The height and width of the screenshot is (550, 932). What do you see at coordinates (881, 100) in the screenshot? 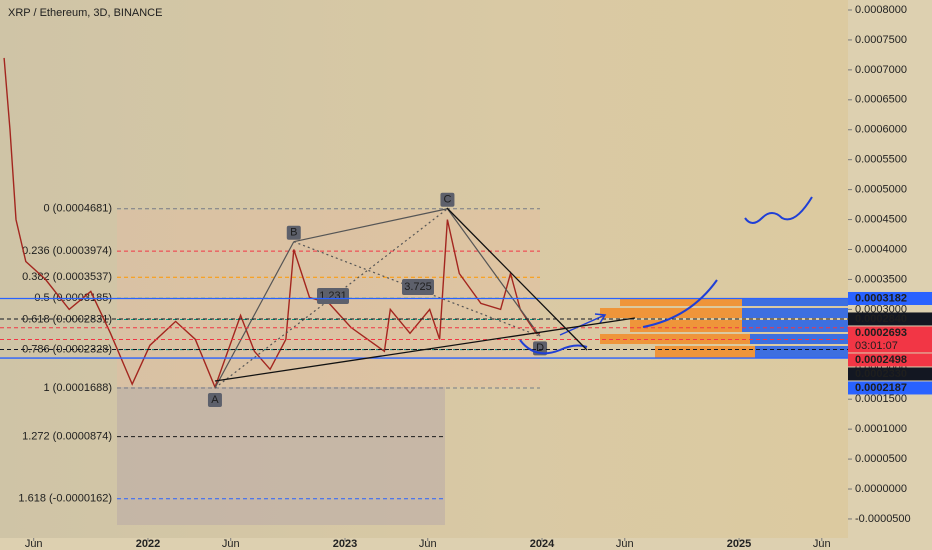
I see `y-tick-label: 0.0006500` at bounding box center [881, 100].